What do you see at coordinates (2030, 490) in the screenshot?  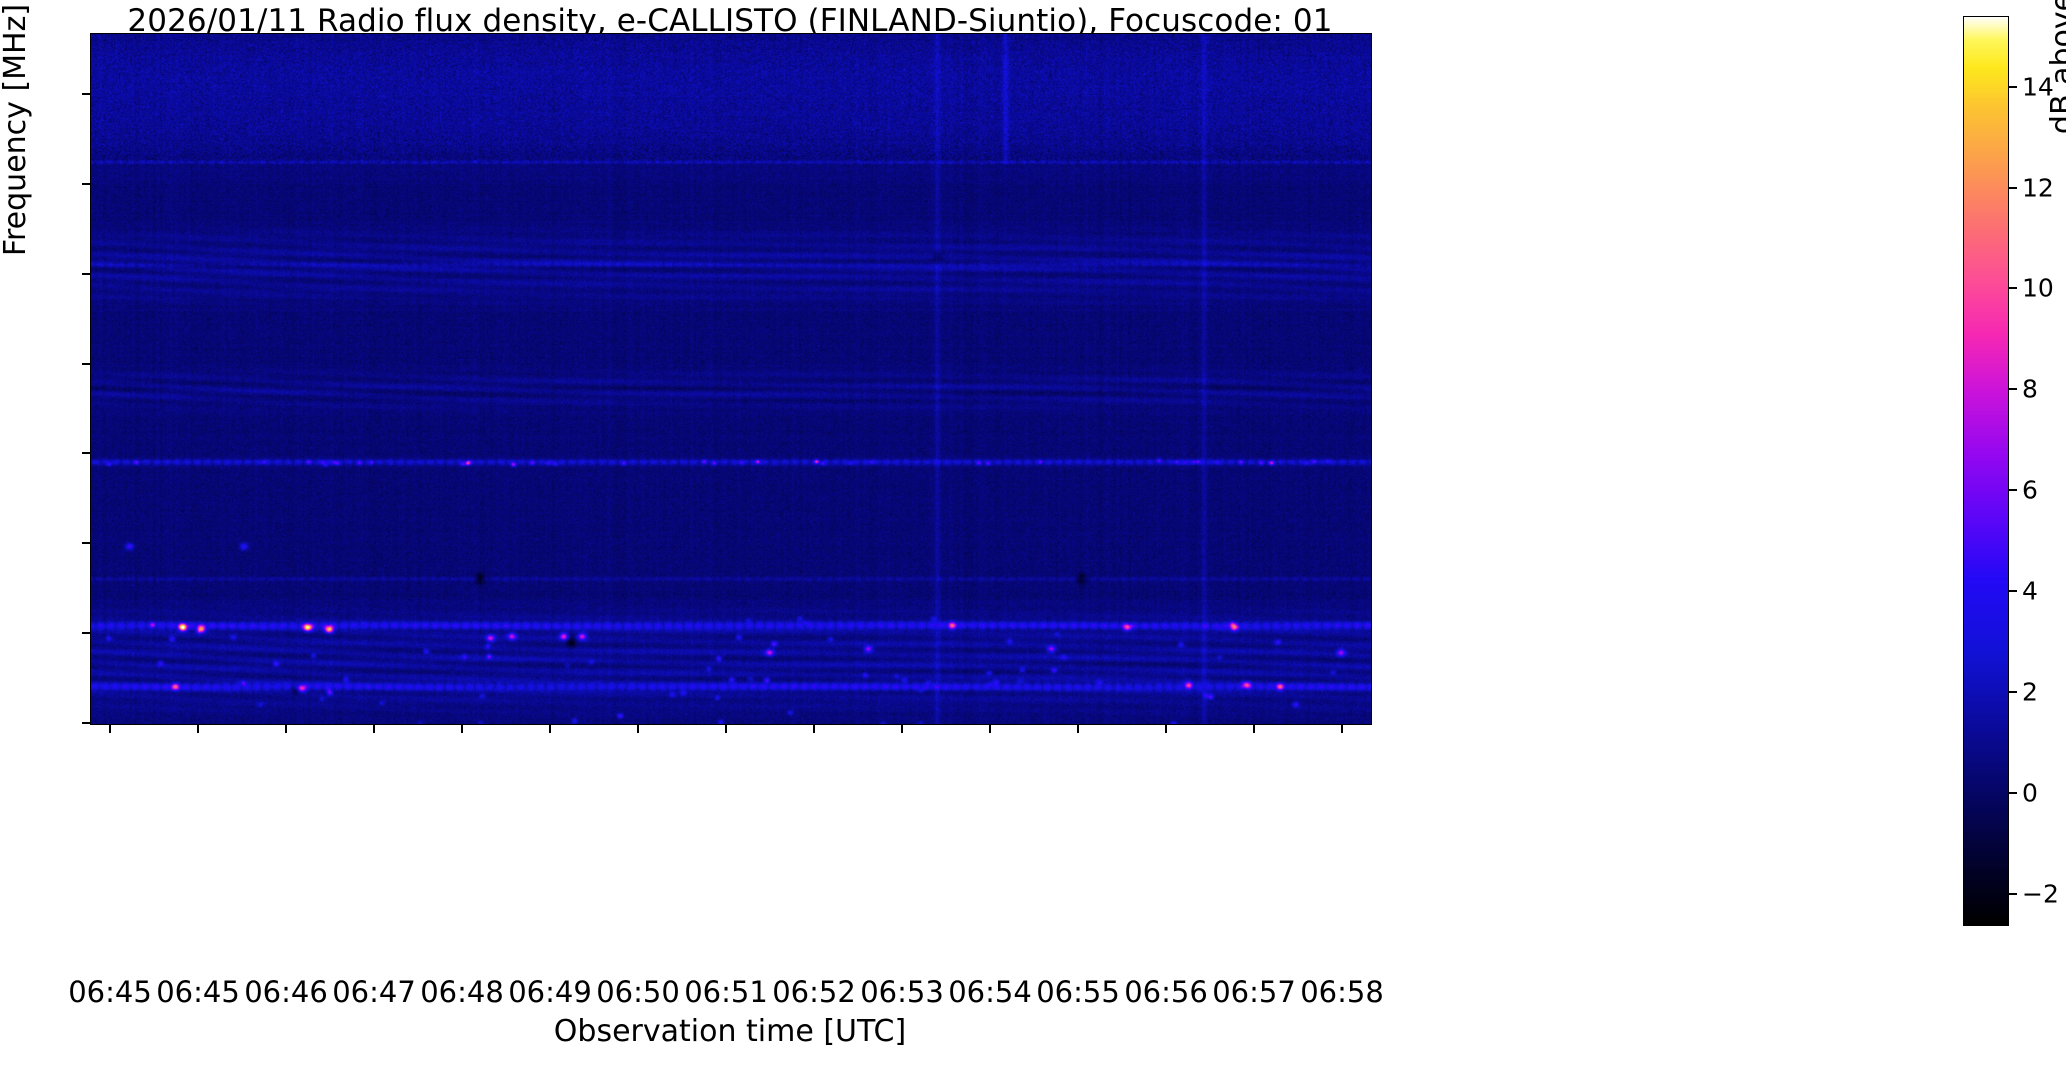 I see `colorbar-tick-label: 6` at bounding box center [2030, 490].